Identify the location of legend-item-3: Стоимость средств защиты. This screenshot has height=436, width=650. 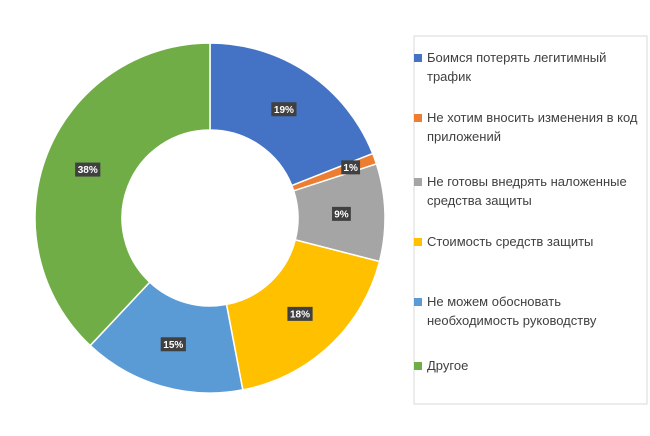
(529, 241).